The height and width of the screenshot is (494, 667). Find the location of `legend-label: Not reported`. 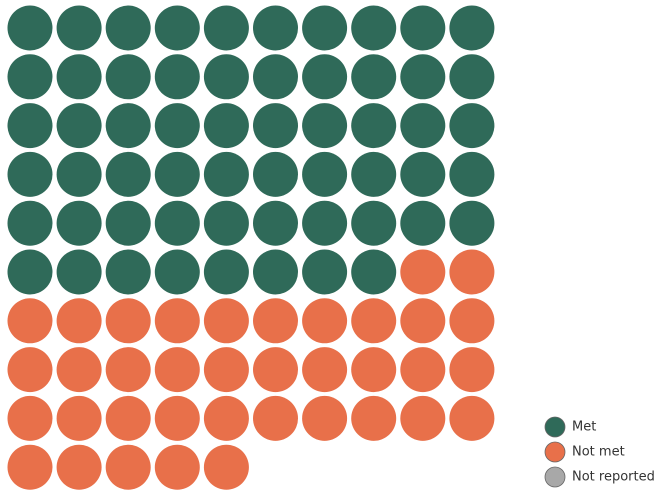

legend-label: Not reported is located at coordinates (613, 477).